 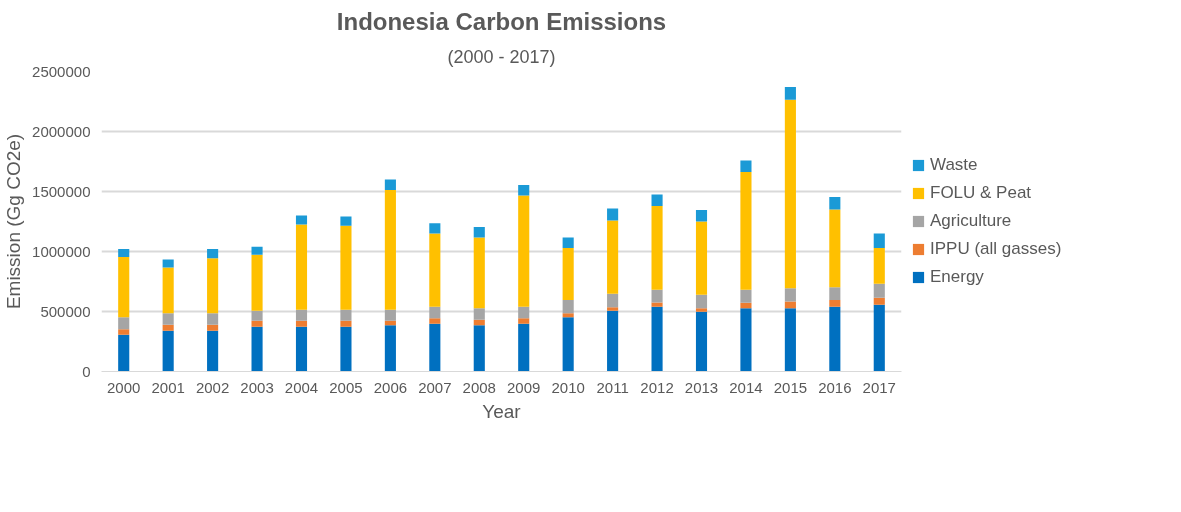 What do you see at coordinates (390, 387) in the screenshot?
I see `x-tick-label: 2006` at bounding box center [390, 387].